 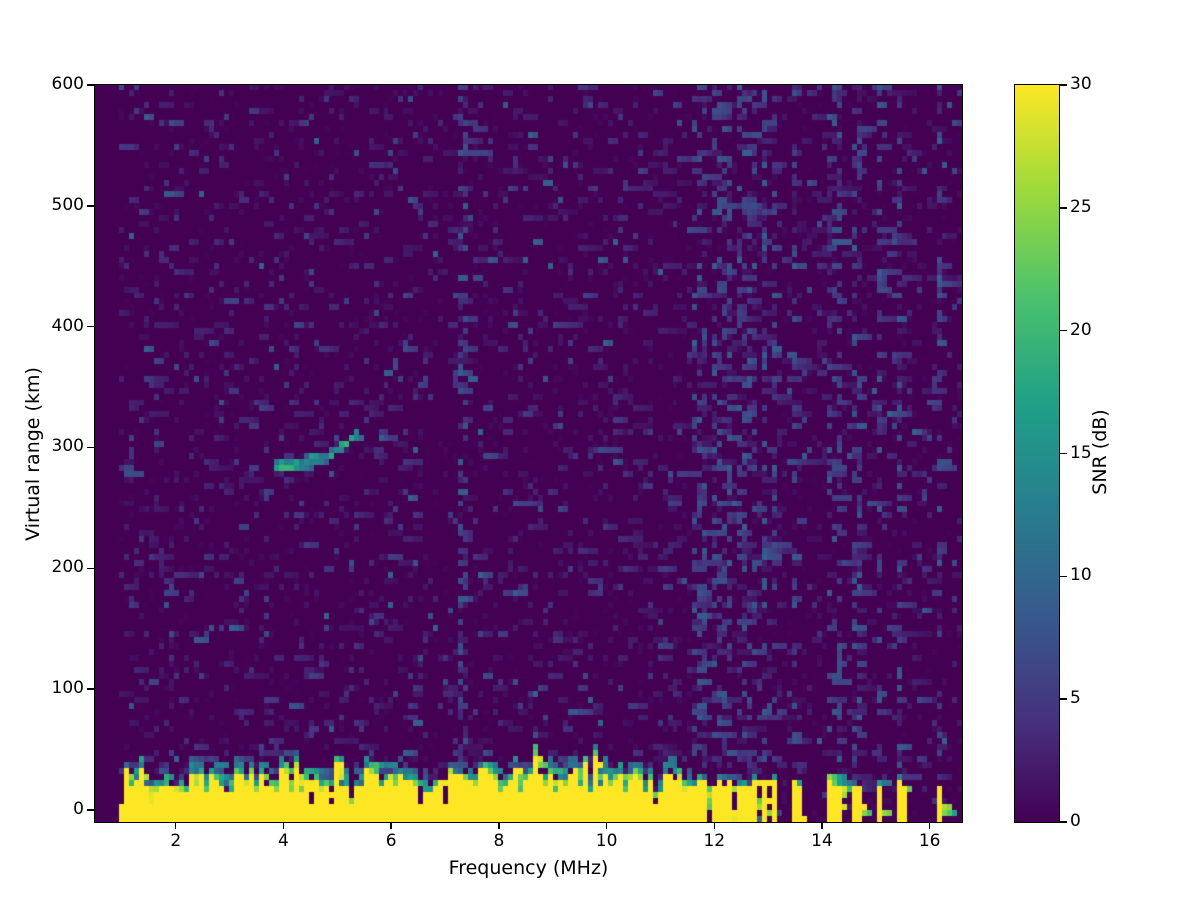 What do you see at coordinates (67, 688) in the screenshot?
I see `y-tick-label: 100` at bounding box center [67, 688].